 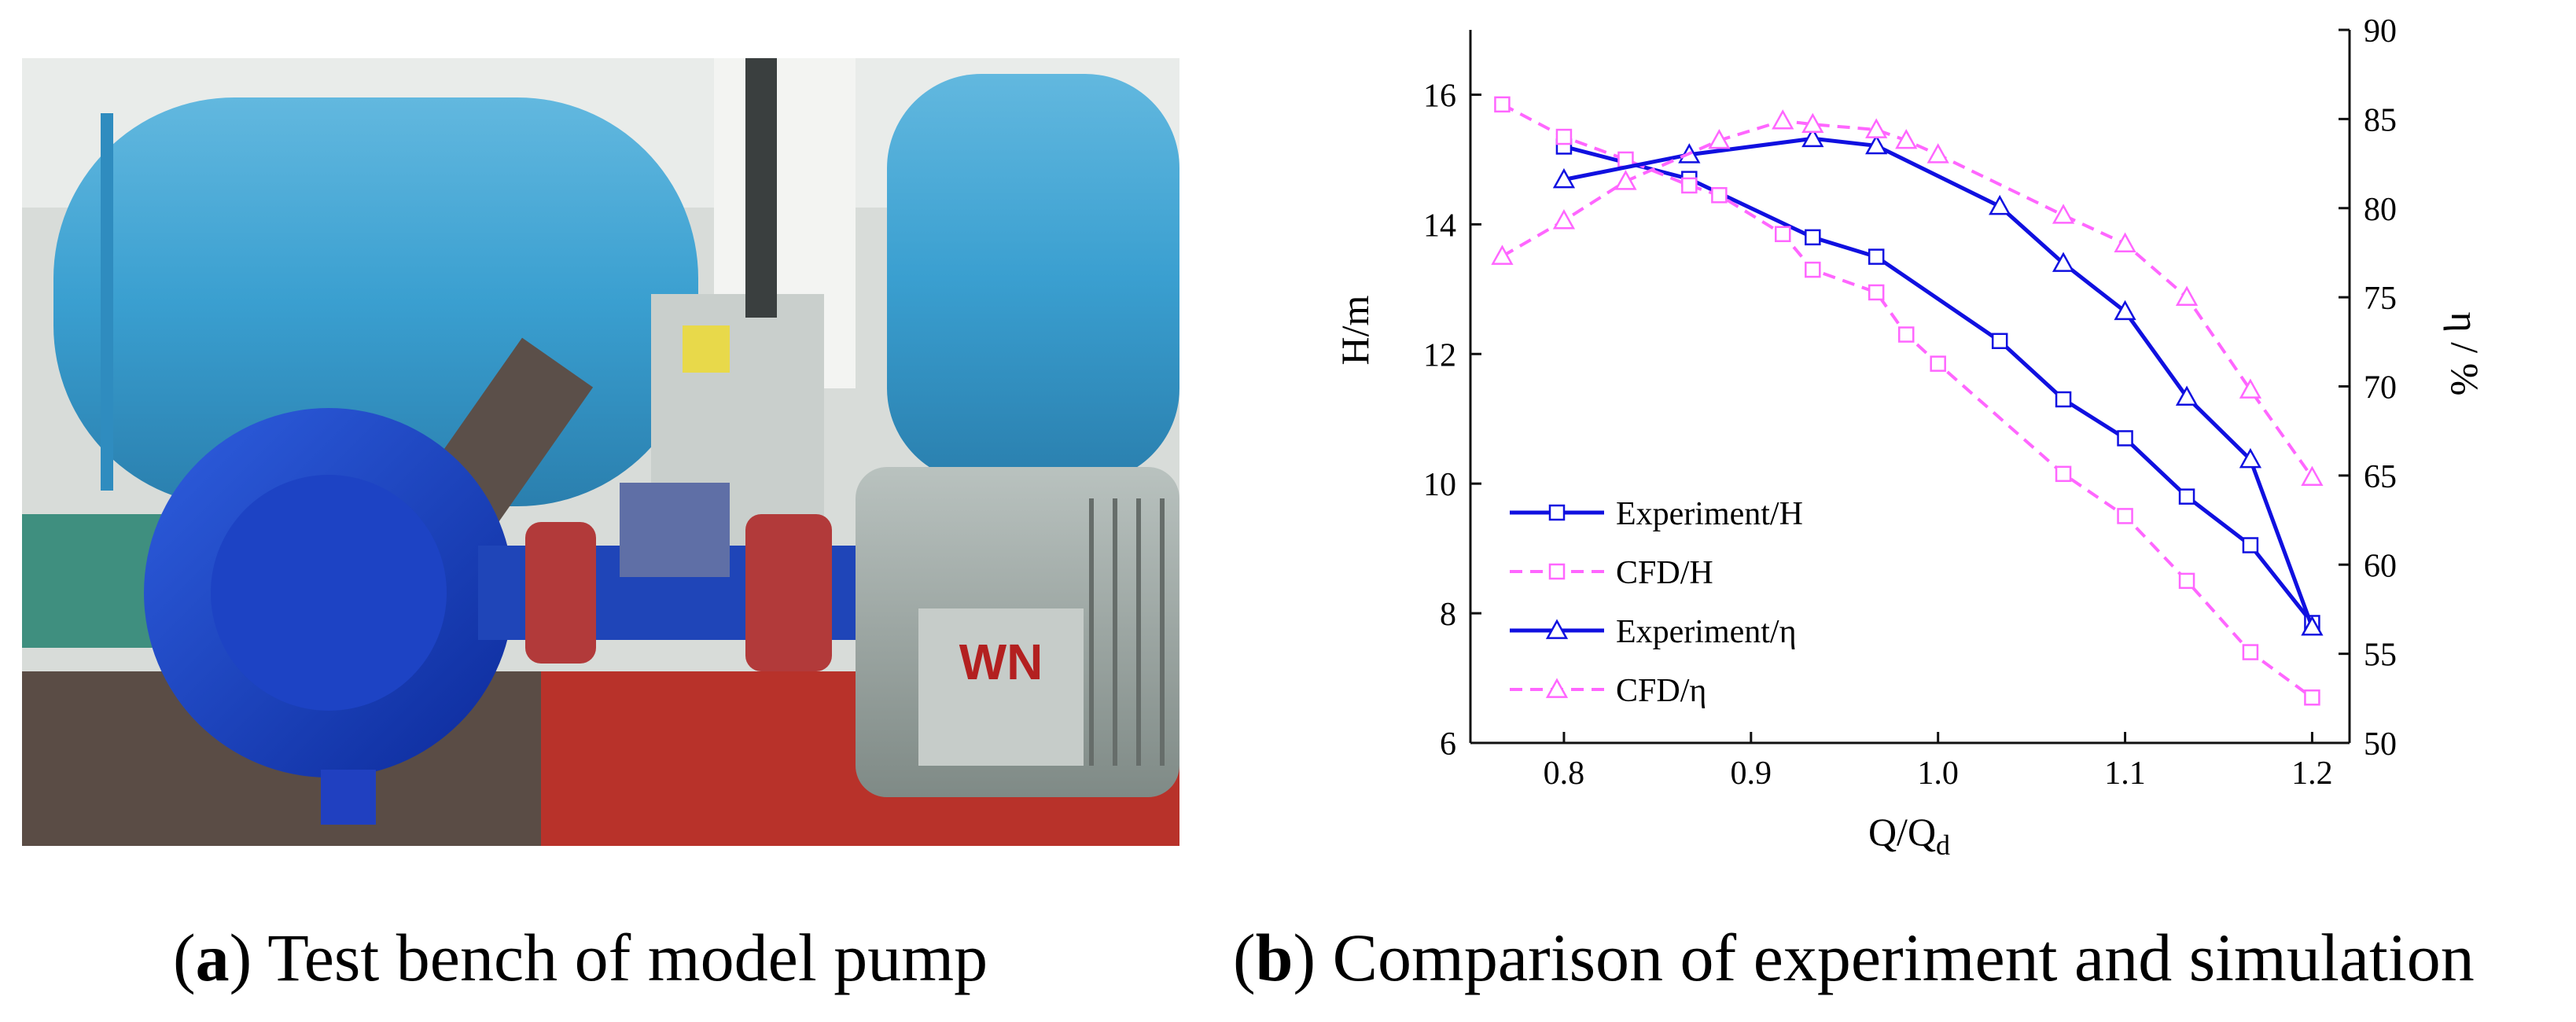 What do you see at coordinates (2125, 774) in the screenshot?
I see `x-tick-label: 1.1` at bounding box center [2125, 774].